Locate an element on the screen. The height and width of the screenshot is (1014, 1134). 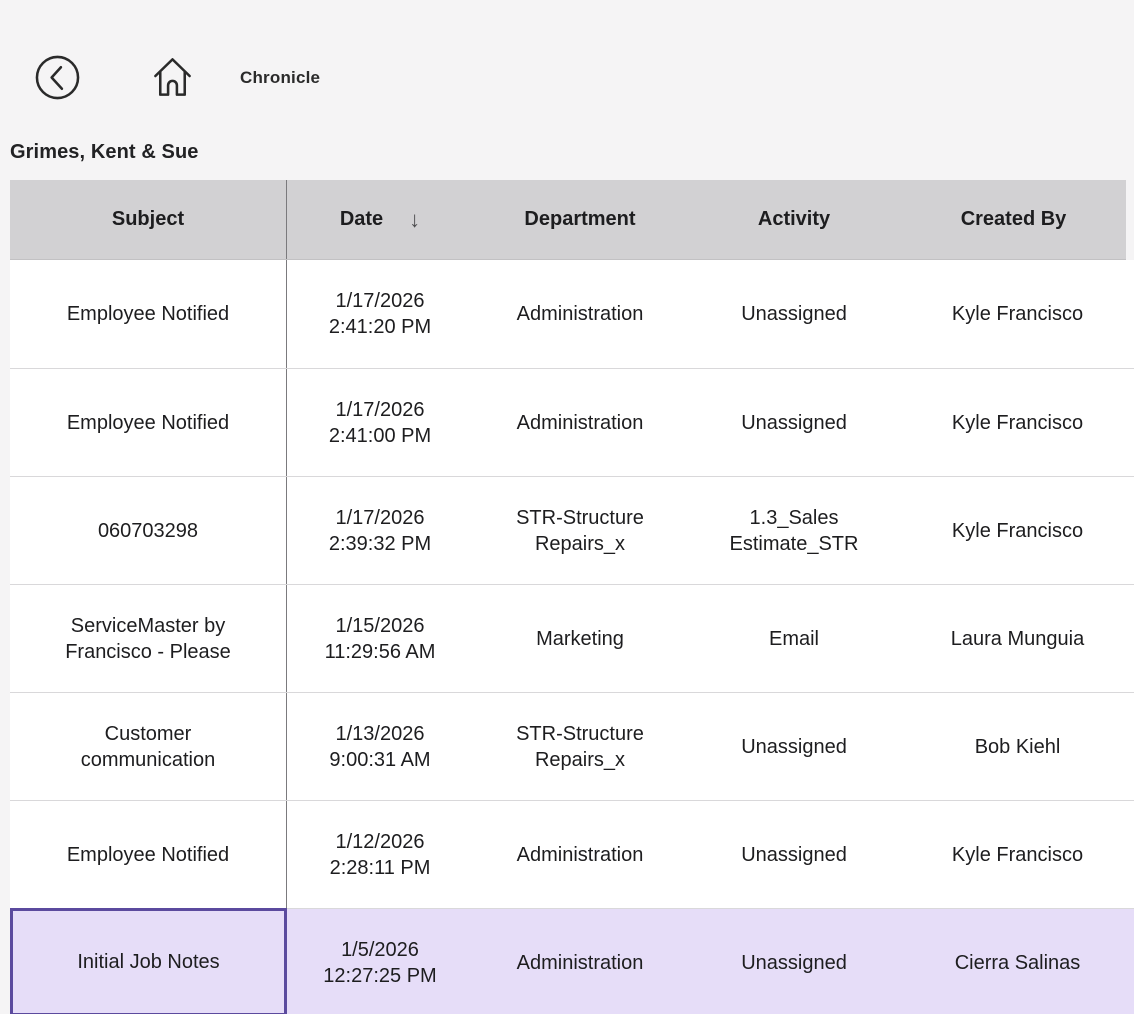
cell-subject: Customer communication is located at coordinates (148, 746).